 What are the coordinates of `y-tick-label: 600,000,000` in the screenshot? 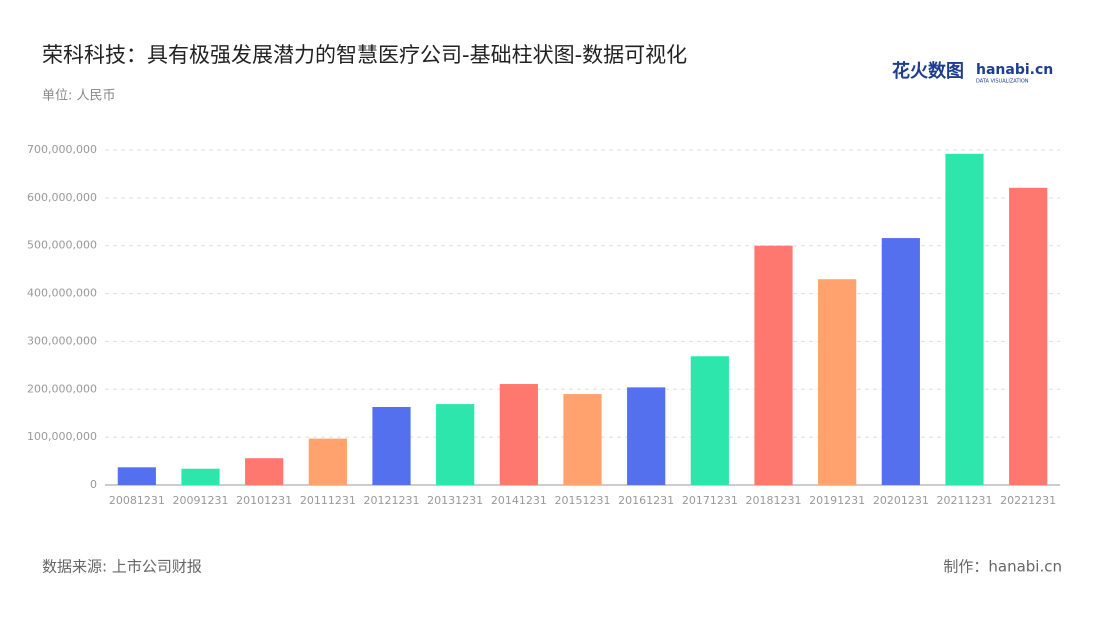 It's located at (62, 197).